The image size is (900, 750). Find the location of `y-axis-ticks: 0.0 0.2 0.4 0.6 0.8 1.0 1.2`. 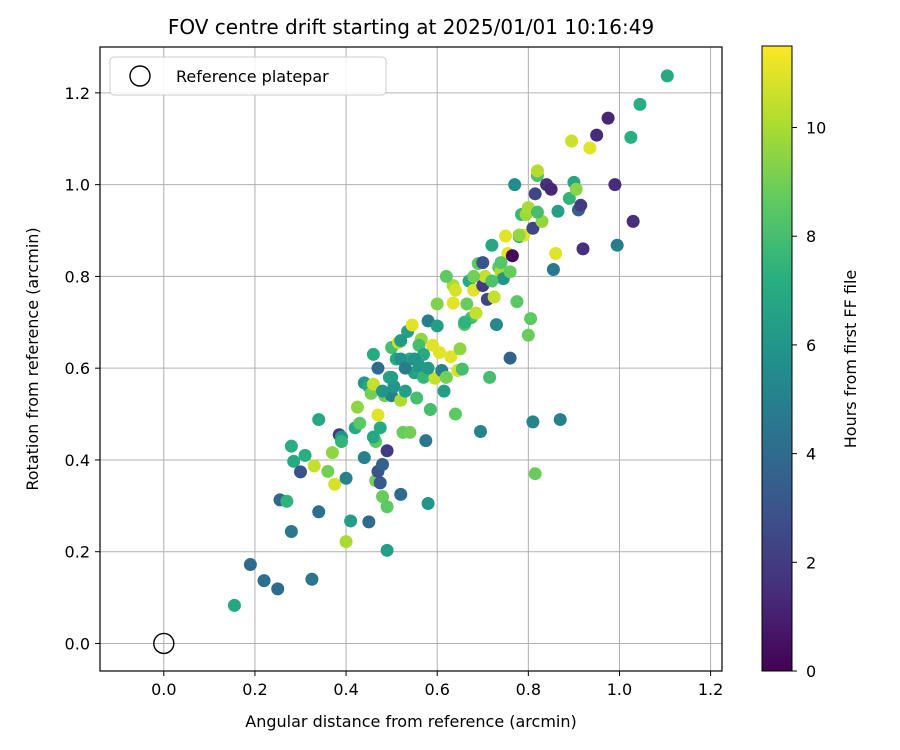

y-axis-ticks: 0.0 0.2 0.4 0.6 0.8 1.0 1.2 is located at coordinates (82, 368).